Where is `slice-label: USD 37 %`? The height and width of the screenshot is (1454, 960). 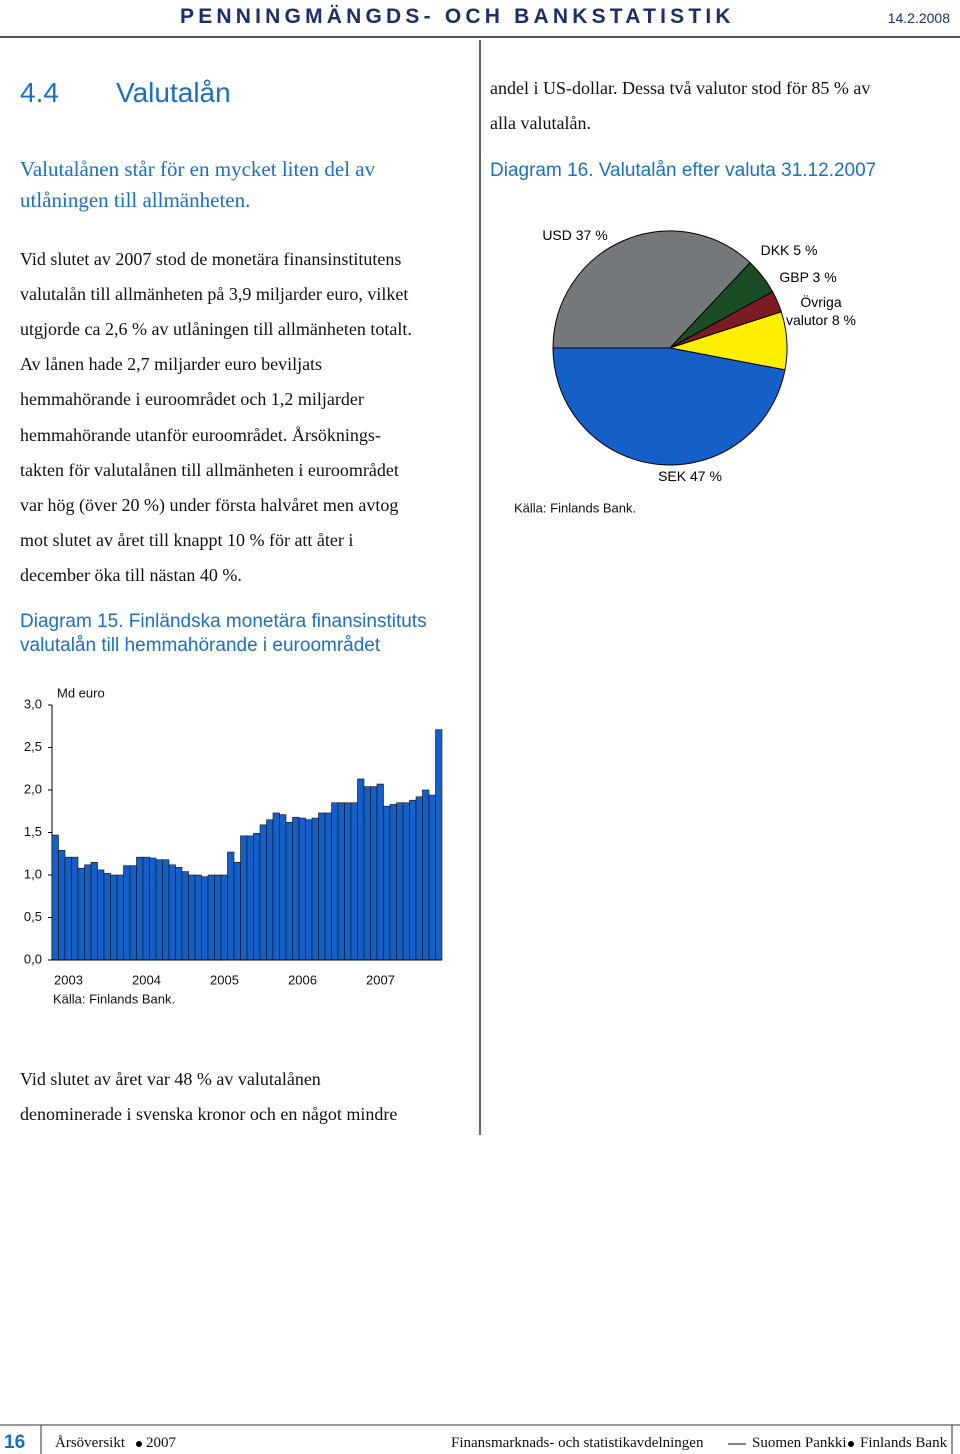 slice-label: USD 37 % is located at coordinates (575, 235).